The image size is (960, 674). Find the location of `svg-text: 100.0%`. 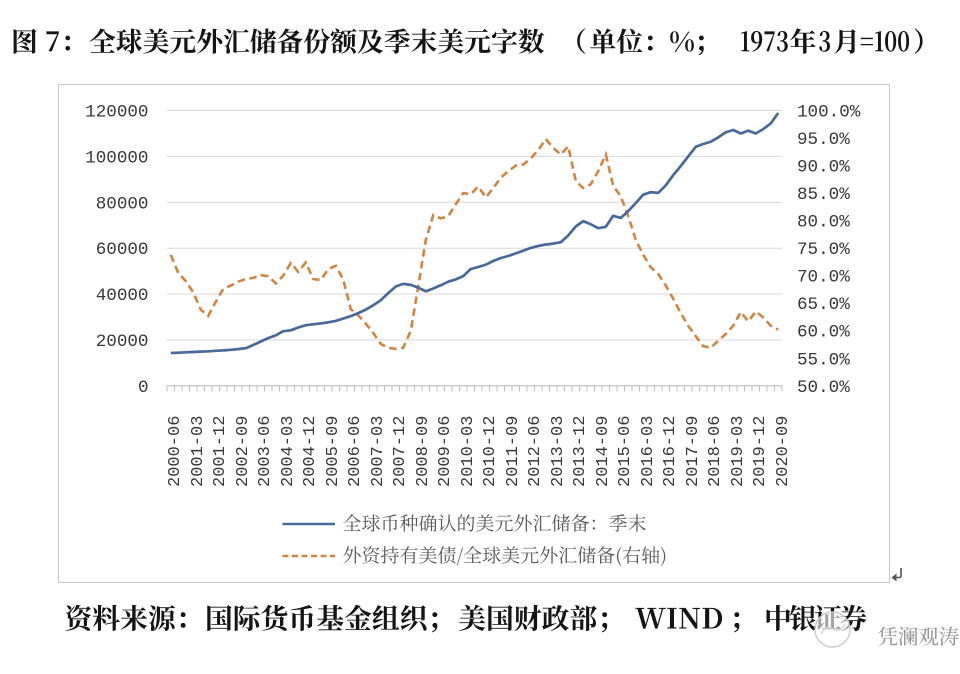

svg-text: 100.0% is located at coordinates (829, 113).